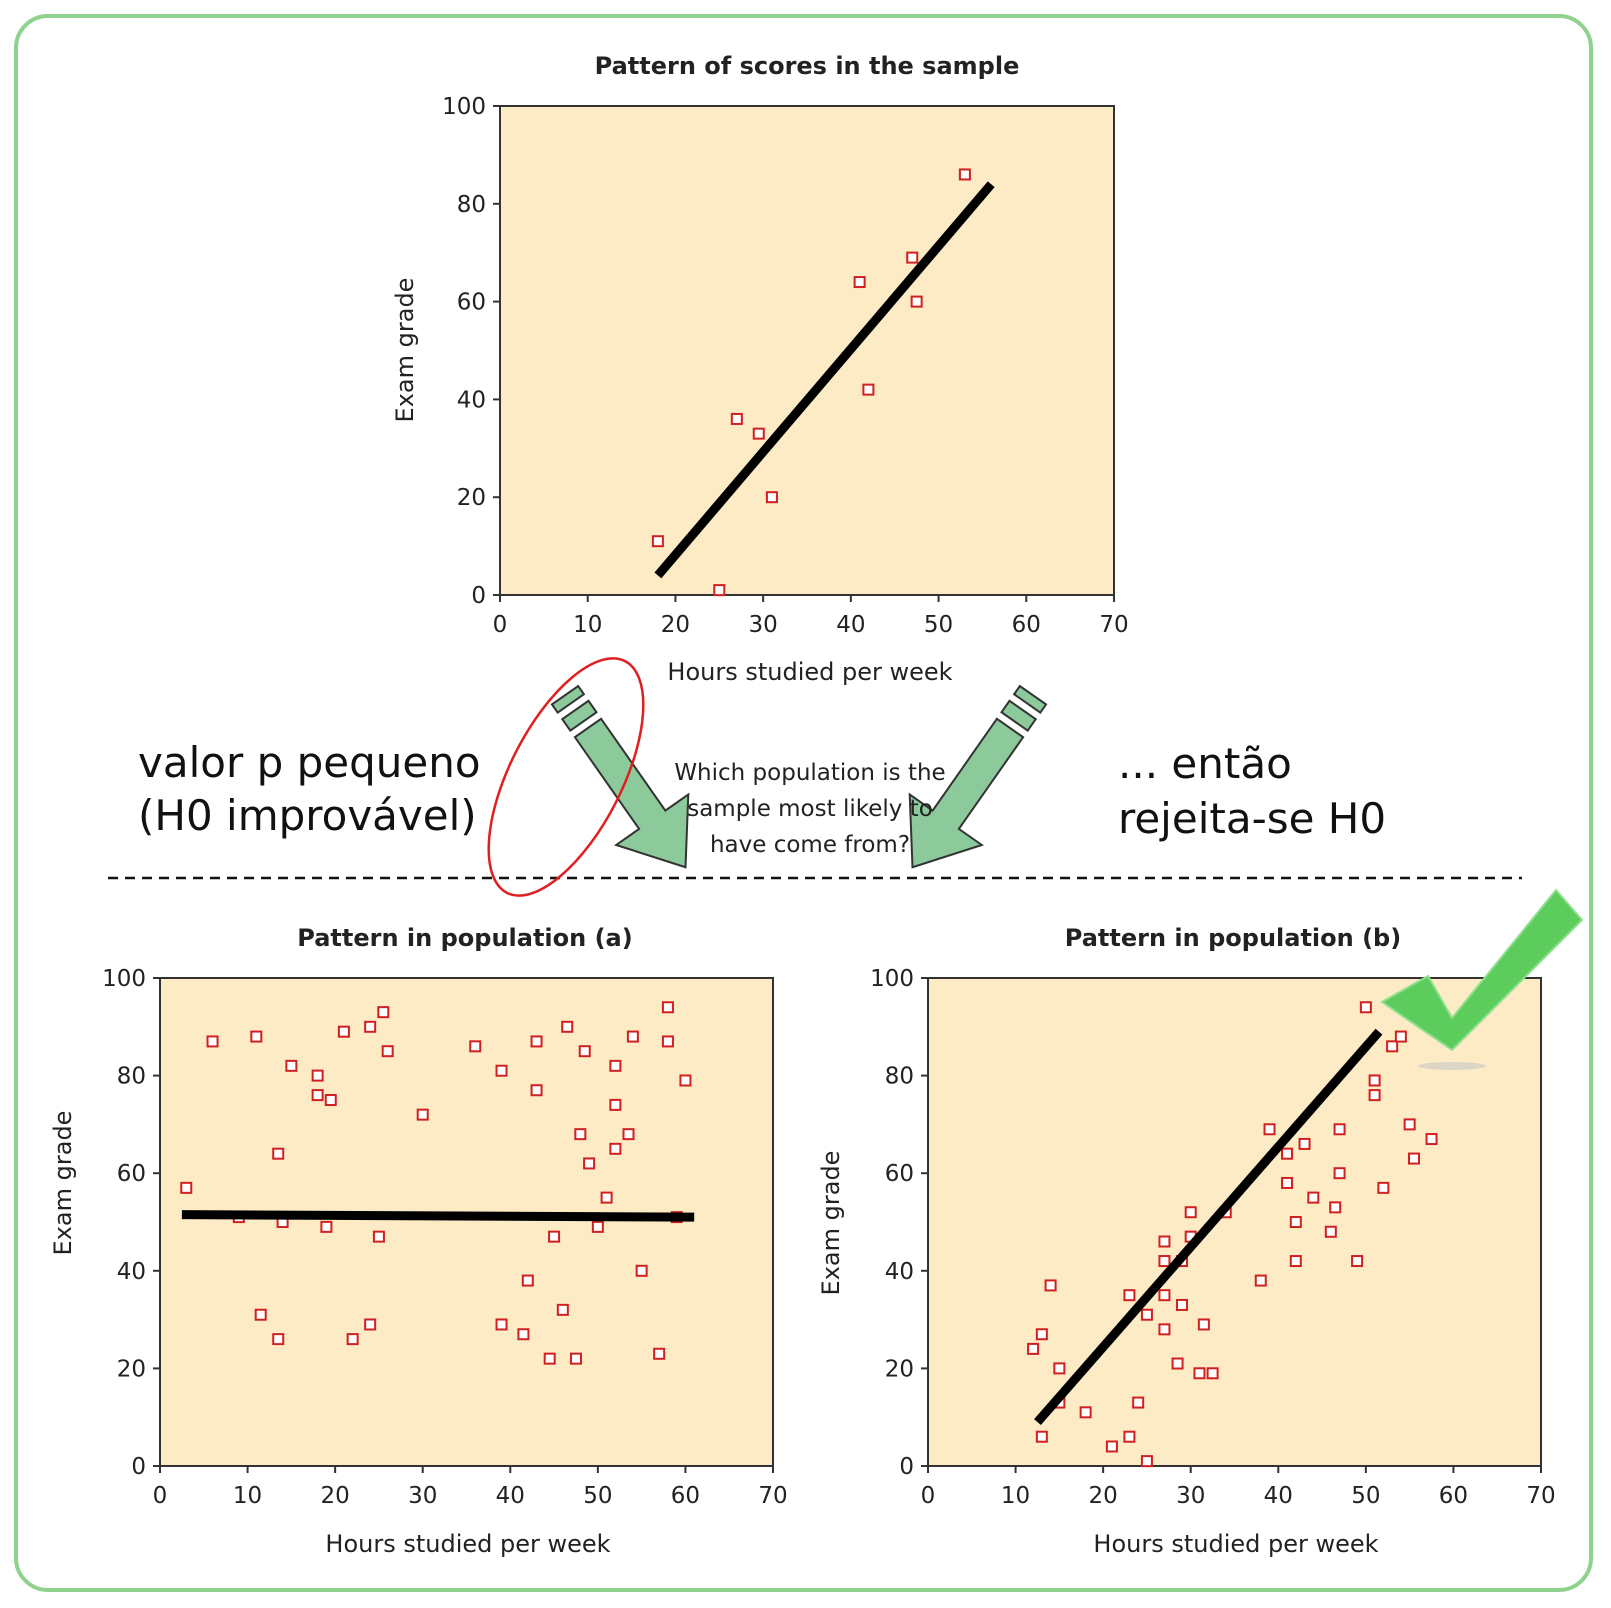 This screenshot has height=1608, width=1611. Describe the element at coordinates (309, 762) in the screenshot. I see `annotation-left-line1: valor p pequeno` at that location.